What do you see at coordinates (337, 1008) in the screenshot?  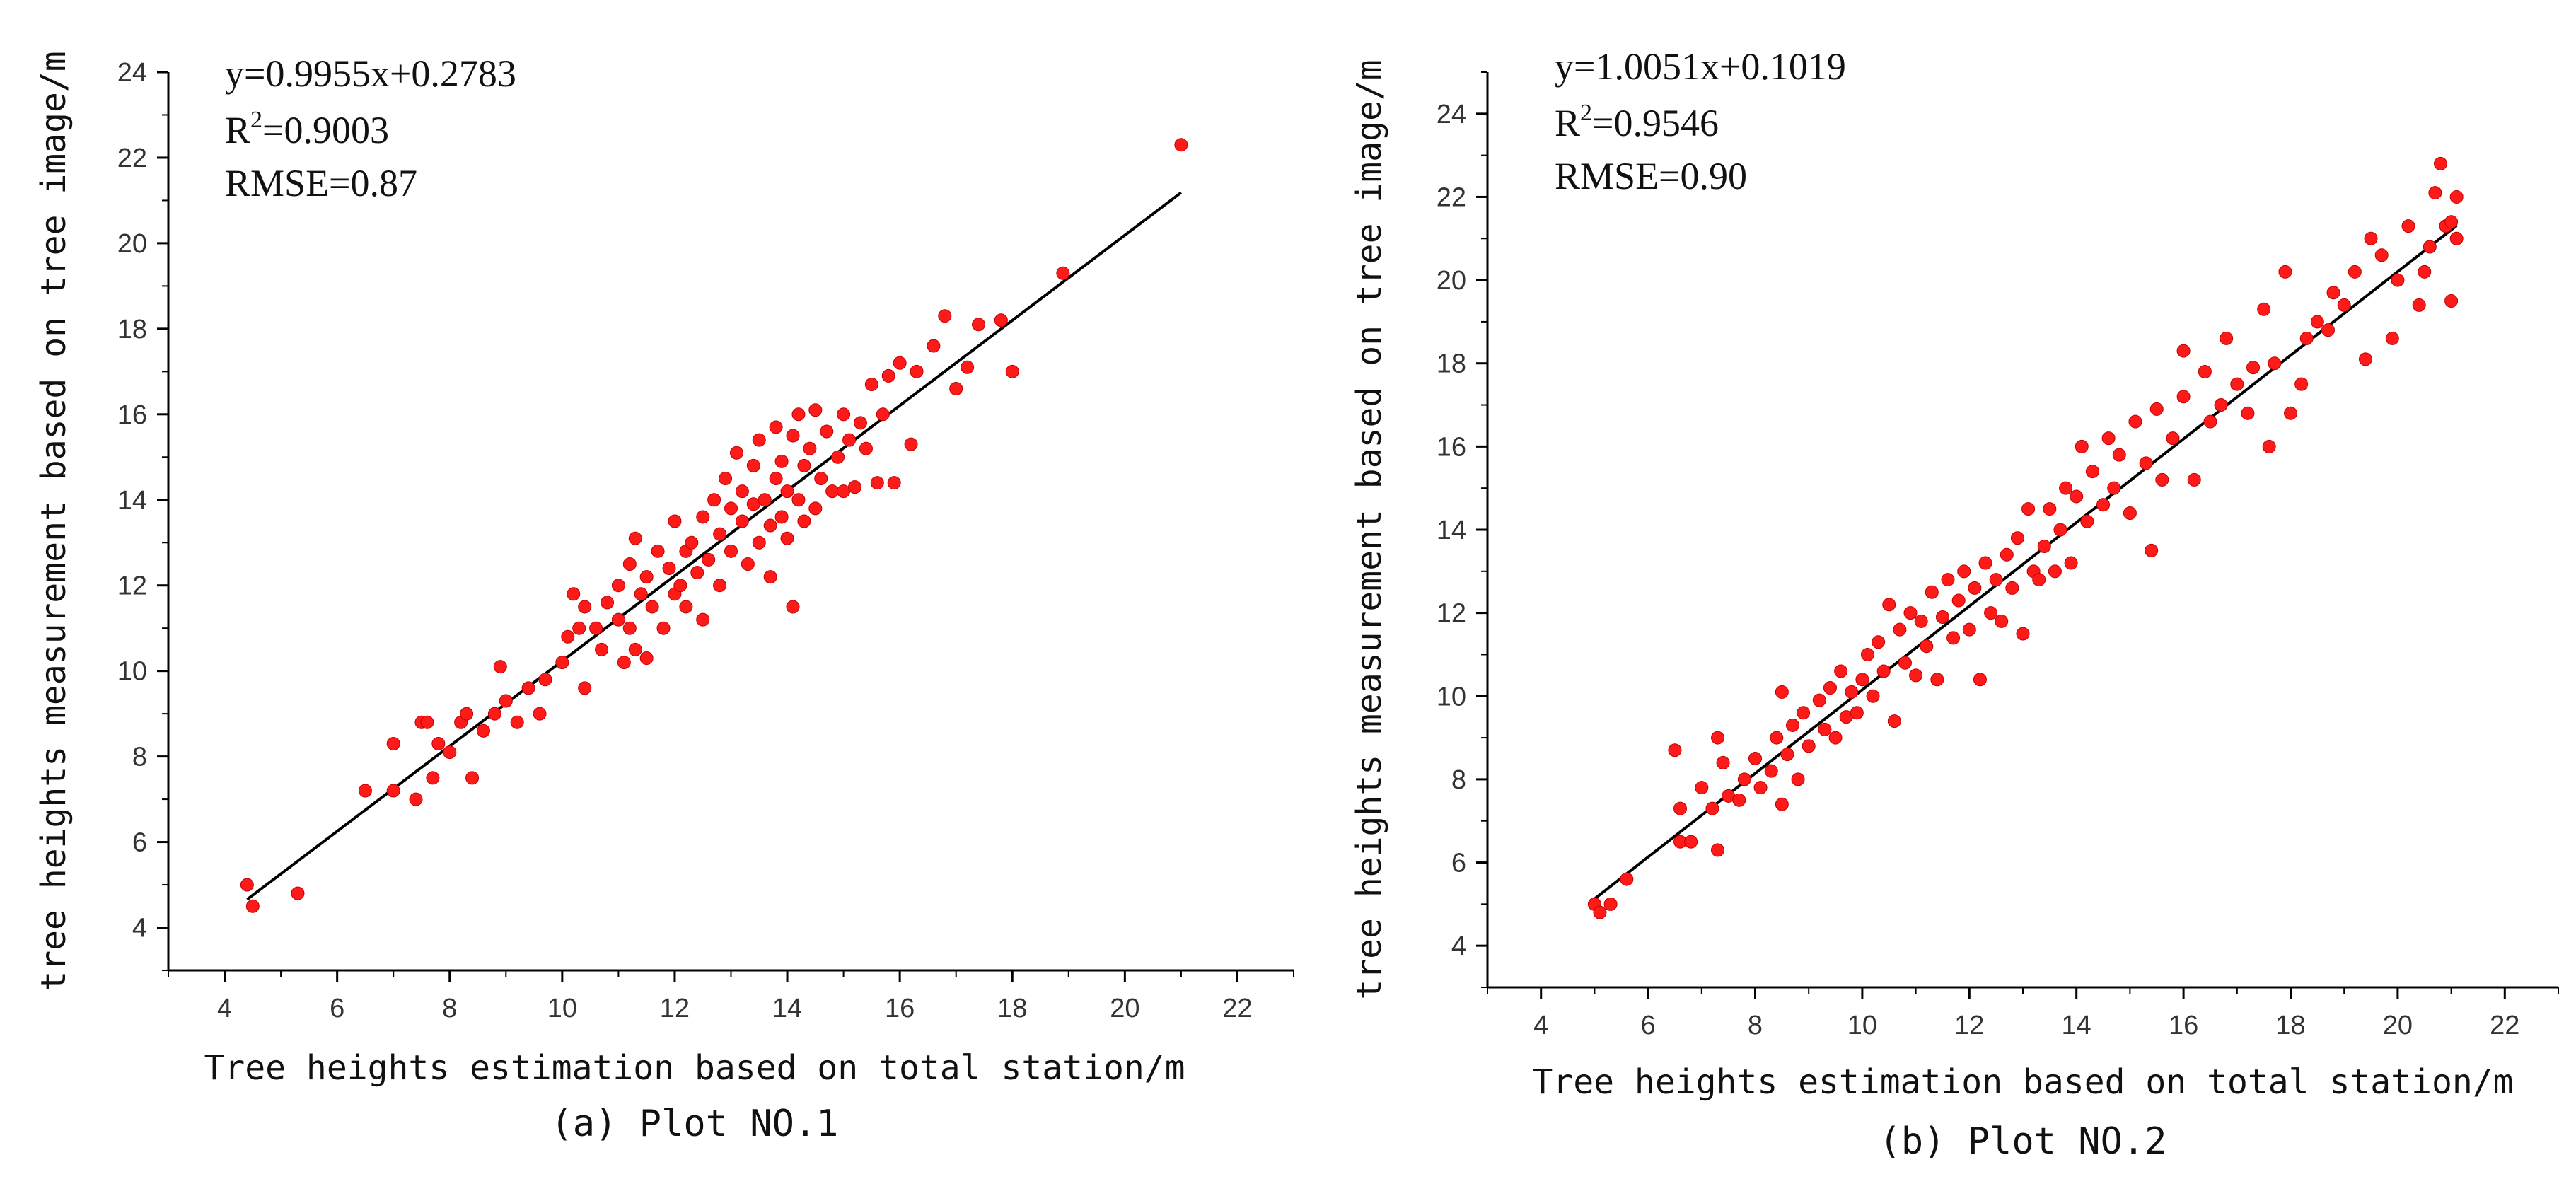 I see `x-tick-label: 6` at bounding box center [337, 1008].